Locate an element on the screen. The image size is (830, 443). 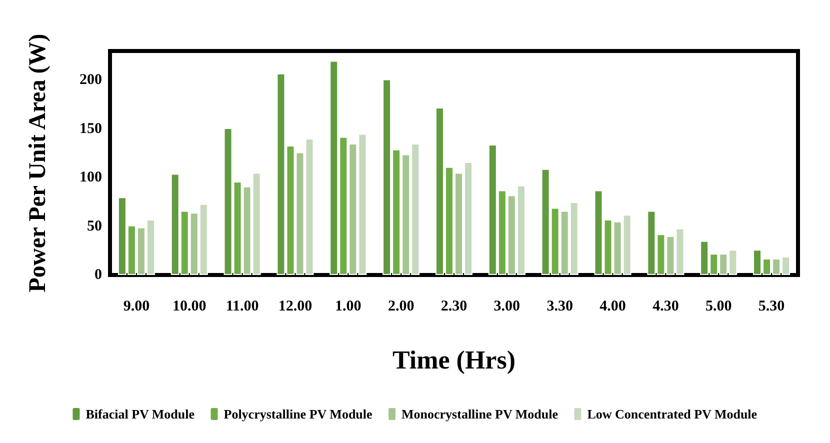
y-tick-label: 50 is located at coordinates (94, 226).